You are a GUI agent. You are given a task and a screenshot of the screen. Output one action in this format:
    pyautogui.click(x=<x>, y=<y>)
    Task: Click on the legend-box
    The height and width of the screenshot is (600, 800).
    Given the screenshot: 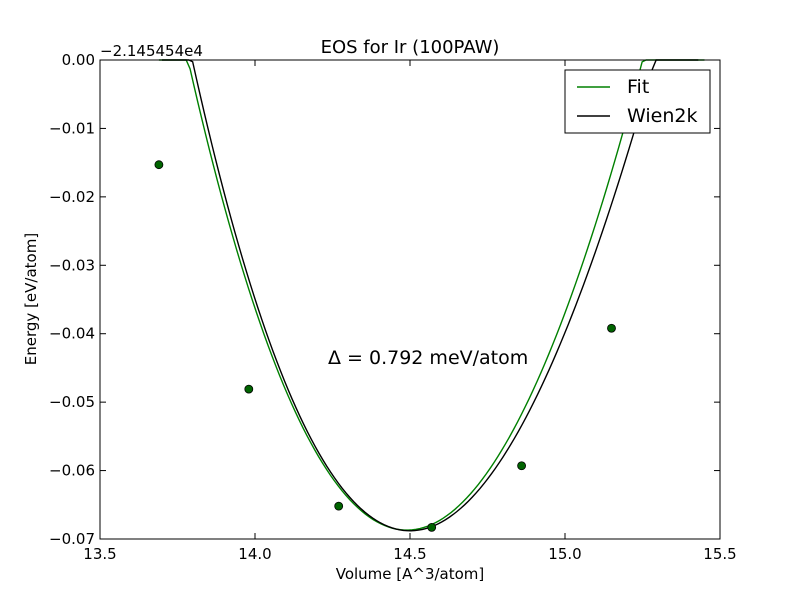 What is the action you would take?
    pyautogui.click(x=637, y=101)
    